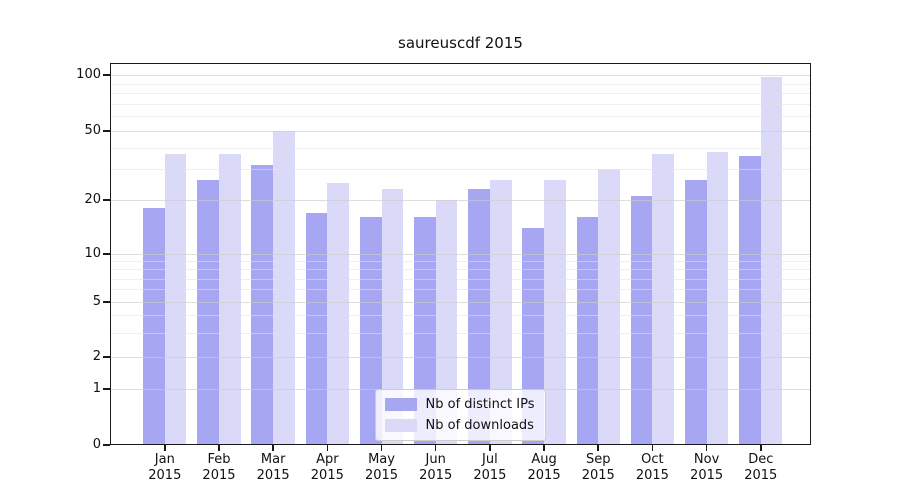 This screenshot has height=500, width=900. I want to click on x-tick-month: Jul, so click(490, 459).